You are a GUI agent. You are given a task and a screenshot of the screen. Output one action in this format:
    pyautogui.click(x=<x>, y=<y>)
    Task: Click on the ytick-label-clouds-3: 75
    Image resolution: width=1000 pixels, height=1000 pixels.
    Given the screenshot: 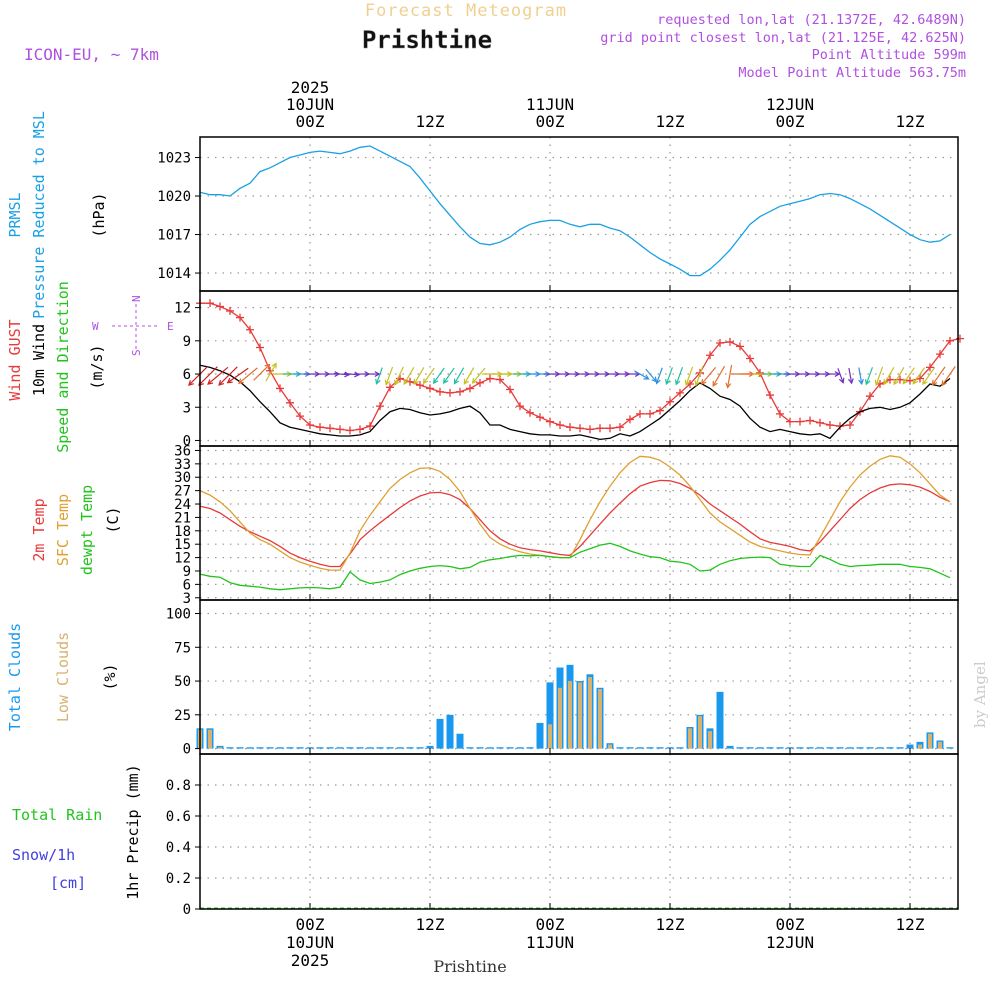 What is the action you would take?
    pyautogui.click(x=182, y=648)
    